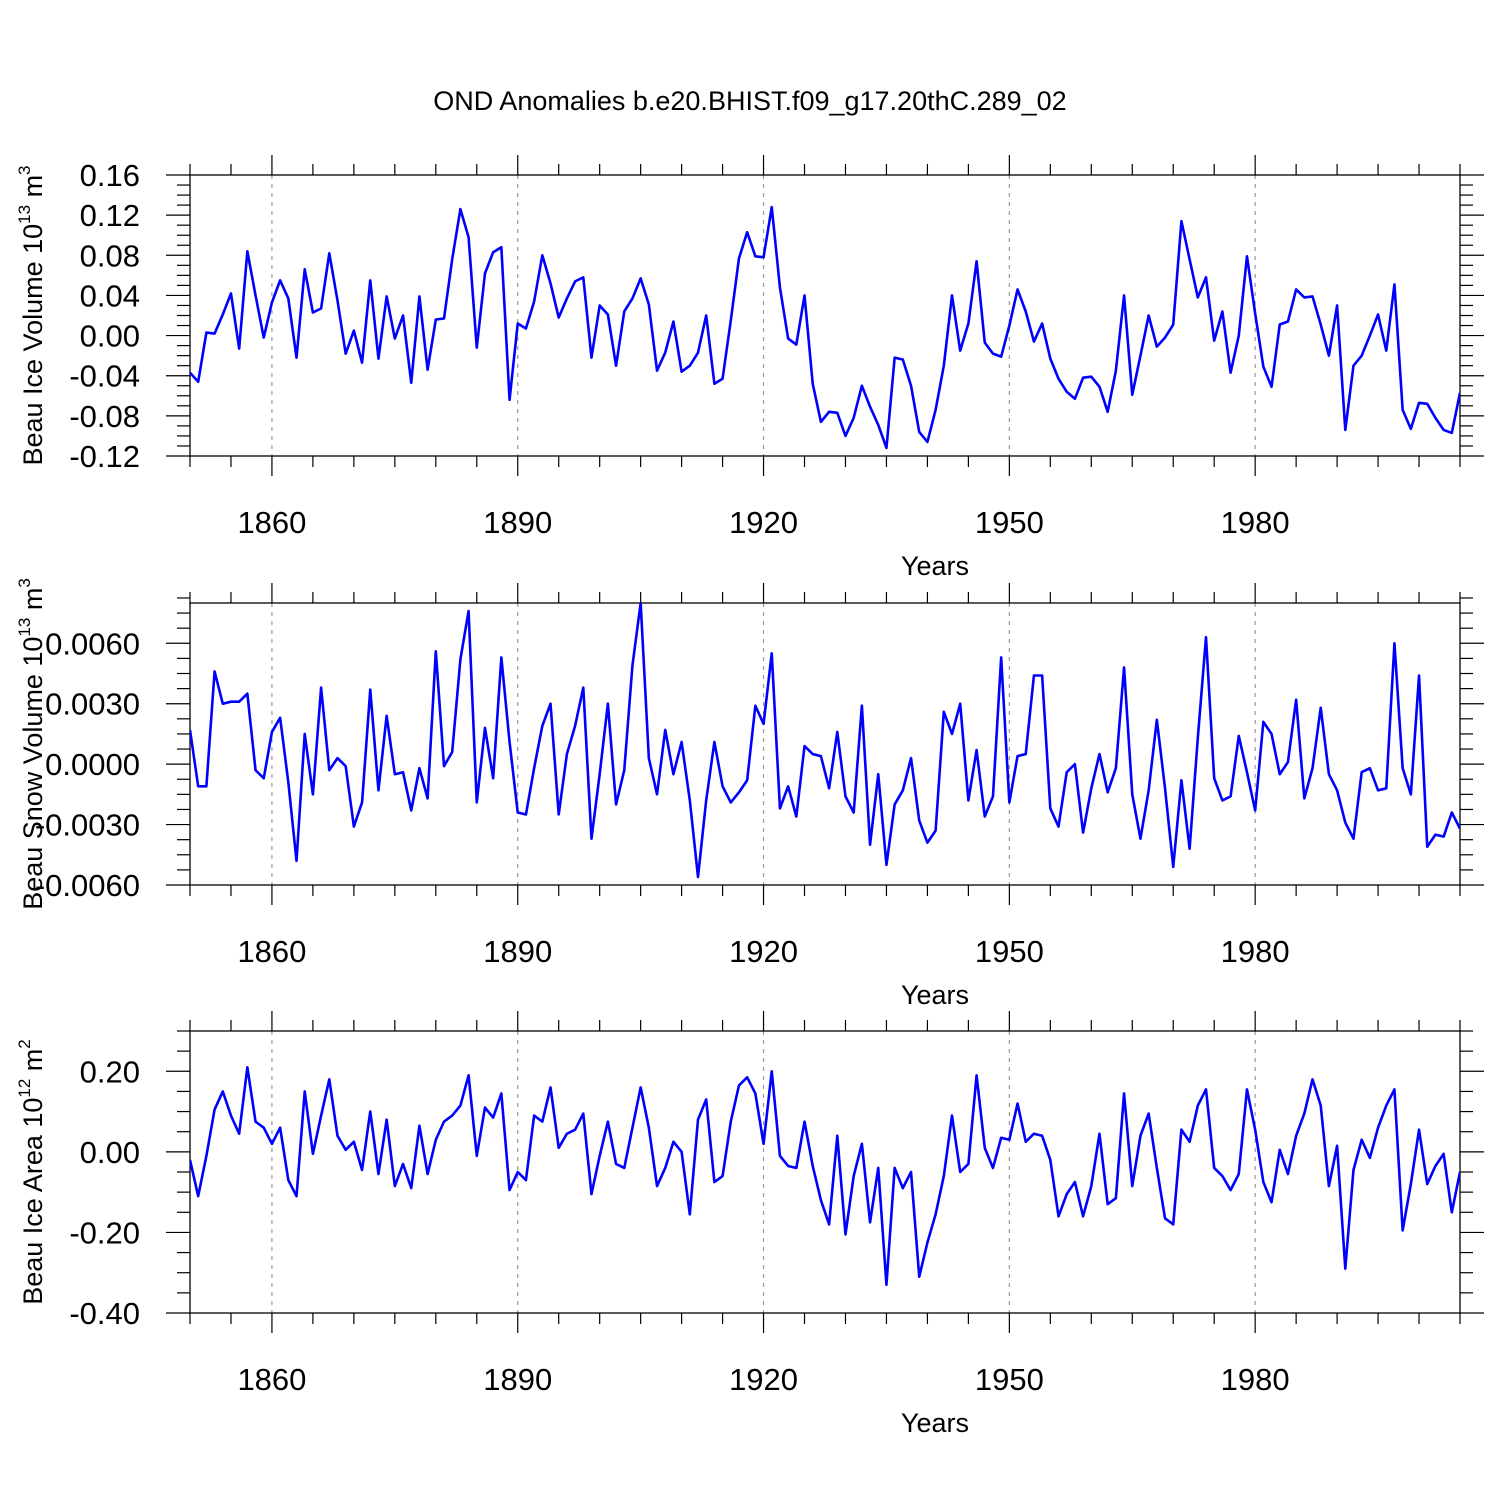 Image resolution: width=1500 pixels, height=1500 pixels. Describe the element at coordinates (104, 416) in the screenshot. I see `y-tick-label: -0.08` at that location.